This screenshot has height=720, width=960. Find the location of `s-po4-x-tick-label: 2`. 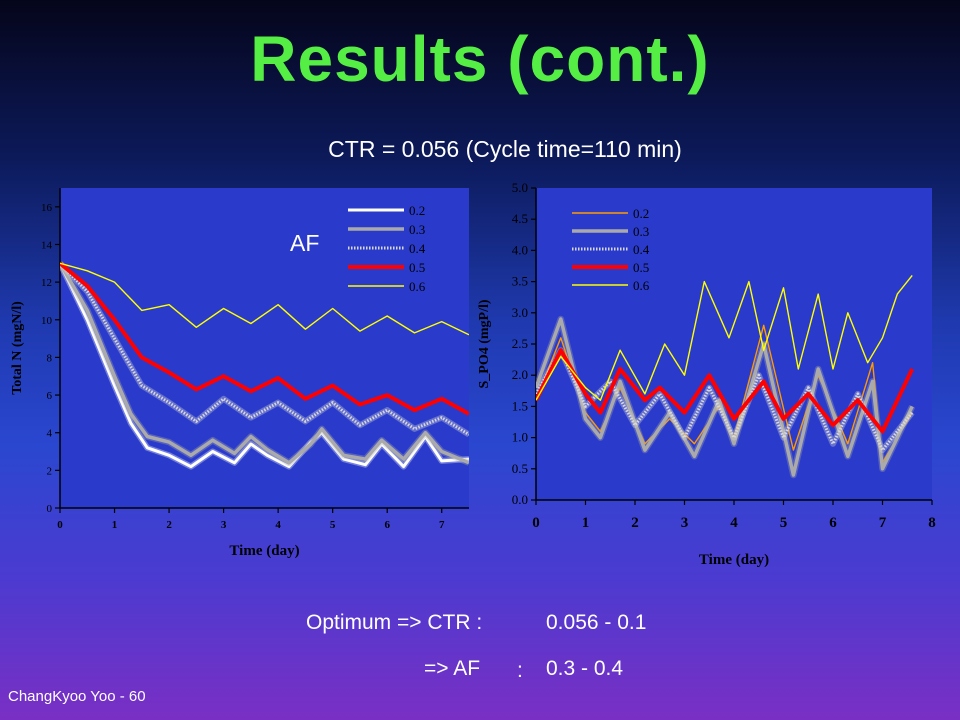

s-po4-x-tick-label: 2 is located at coordinates (635, 523).